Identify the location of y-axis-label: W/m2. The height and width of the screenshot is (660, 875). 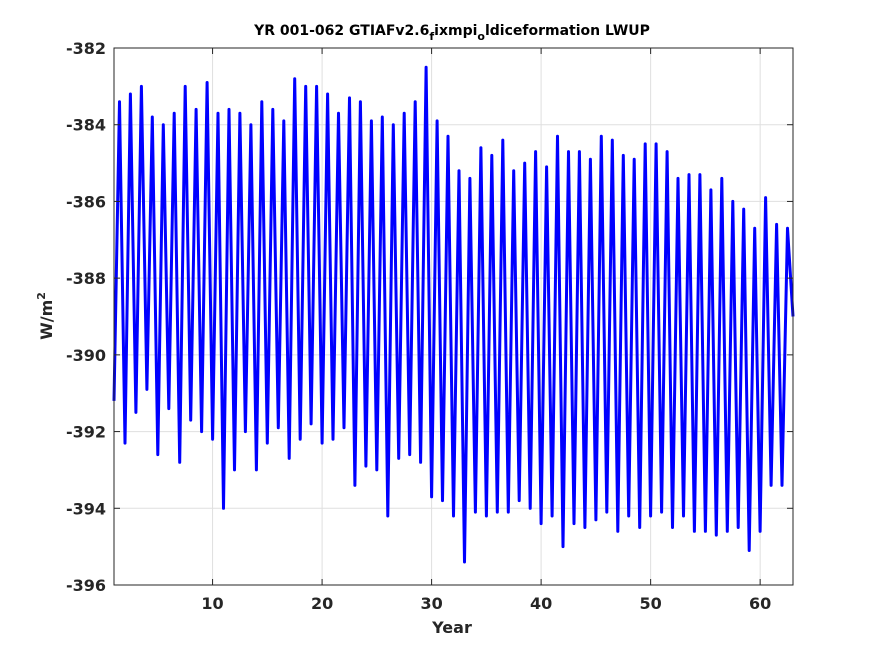
(45, 316).